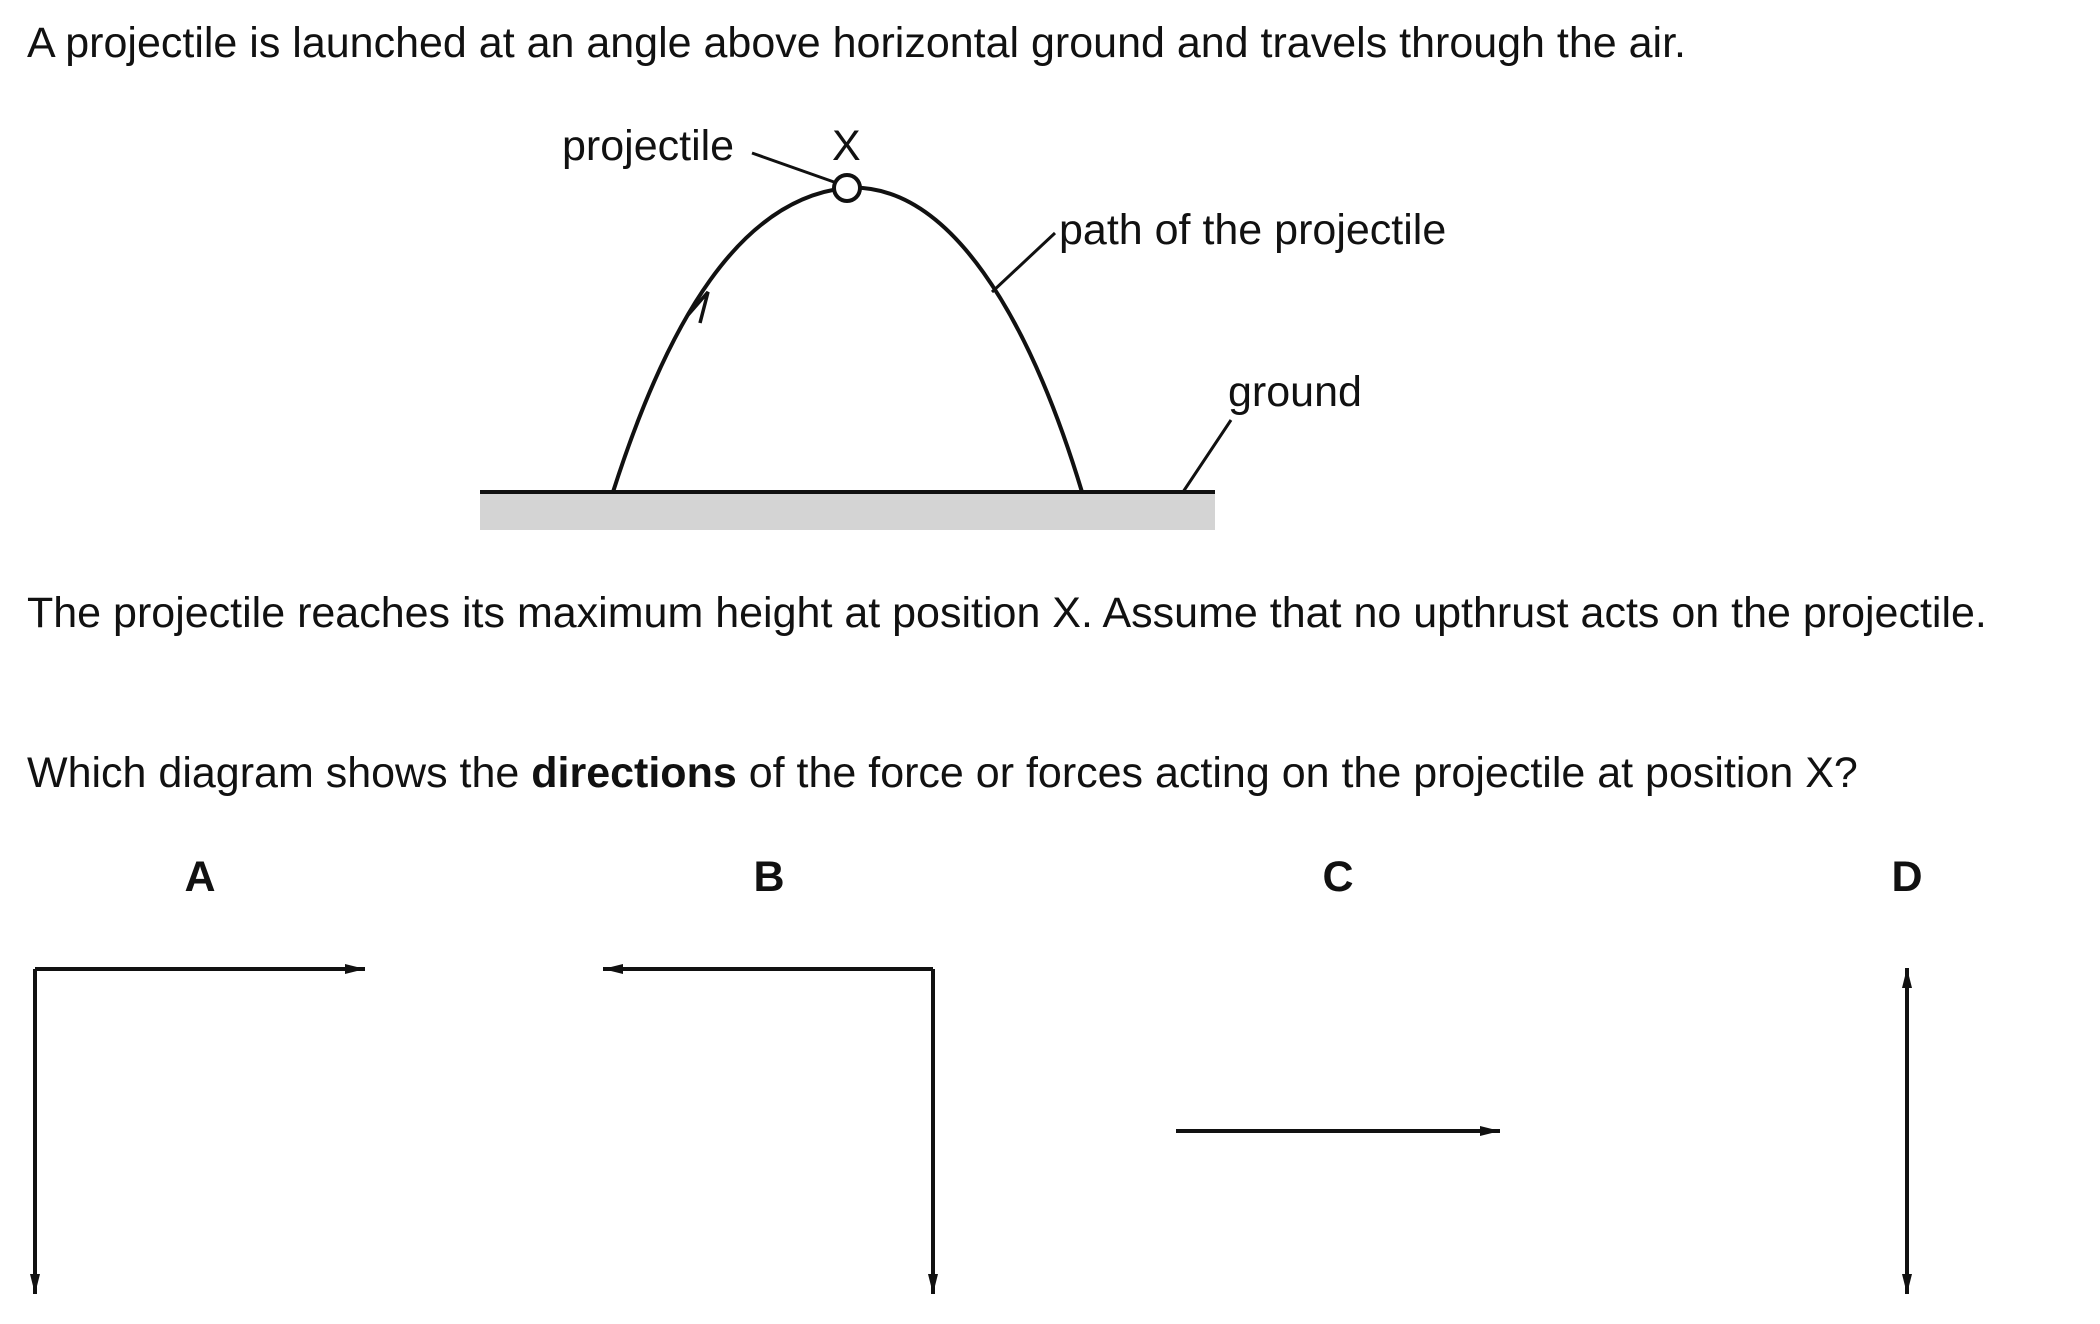 Image resolution: width=2100 pixels, height=1324 pixels. Describe the element at coordinates (197, 1129) in the screenshot. I see `option-a-diagram` at that location.